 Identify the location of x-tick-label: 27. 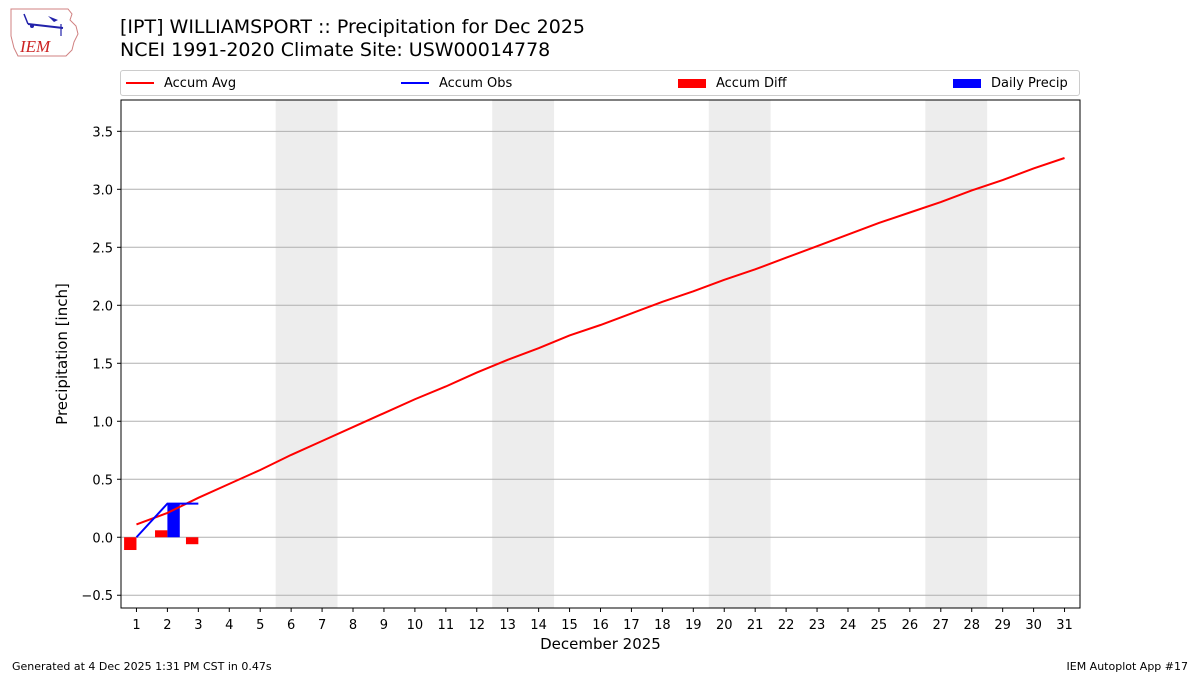
(941, 625).